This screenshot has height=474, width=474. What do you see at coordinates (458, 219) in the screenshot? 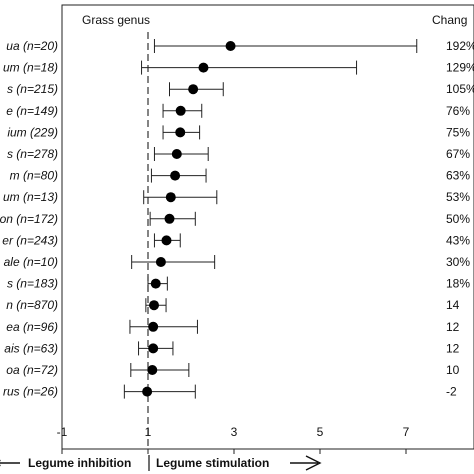
I see `change-value: 50%` at bounding box center [458, 219].